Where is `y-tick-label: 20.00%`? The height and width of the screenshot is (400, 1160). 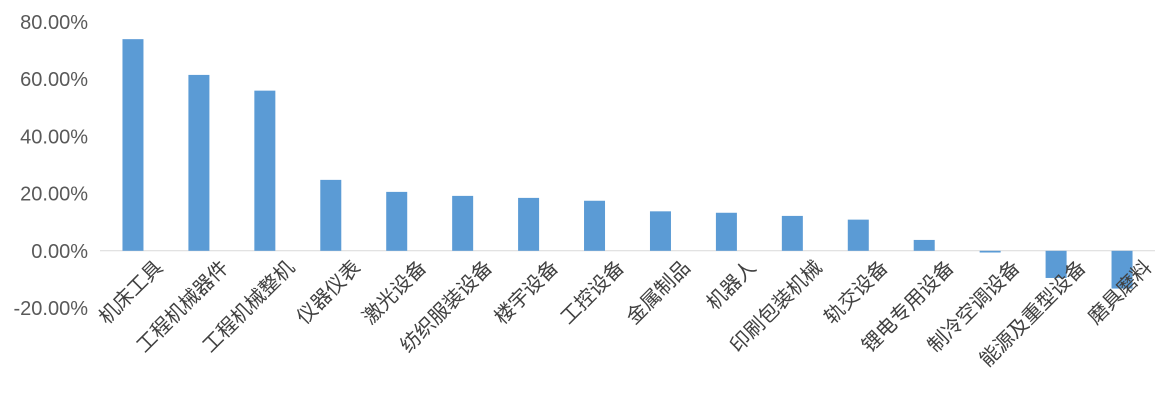
y-tick-label: 20.00% is located at coordinates (54, 195).